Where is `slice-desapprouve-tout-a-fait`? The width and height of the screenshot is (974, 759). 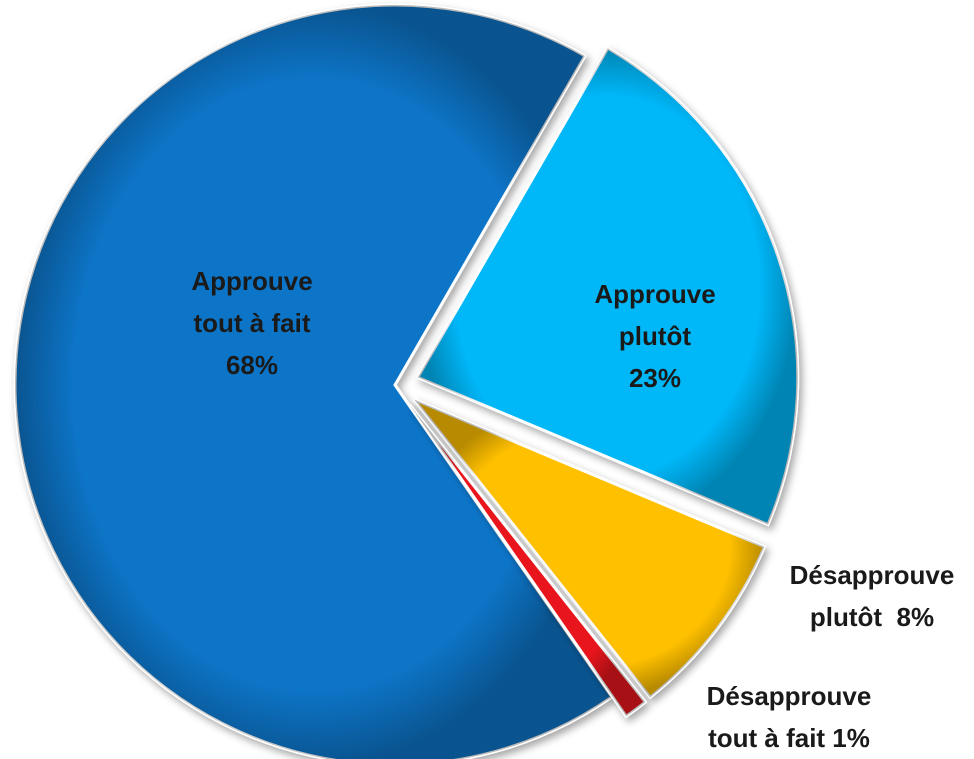 slice-desapprouve-tout-a-fait is located at coordinates (528, 561).